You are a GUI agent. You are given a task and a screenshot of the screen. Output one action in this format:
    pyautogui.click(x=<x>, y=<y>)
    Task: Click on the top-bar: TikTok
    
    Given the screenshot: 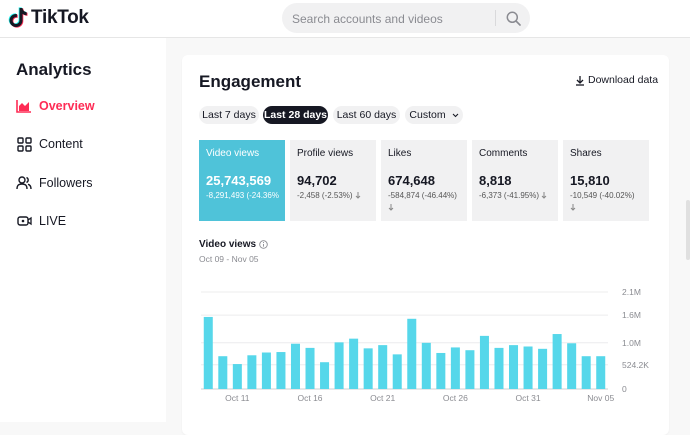 What is the action you would take?
    pyautogui.click(x=345, y=19)
    